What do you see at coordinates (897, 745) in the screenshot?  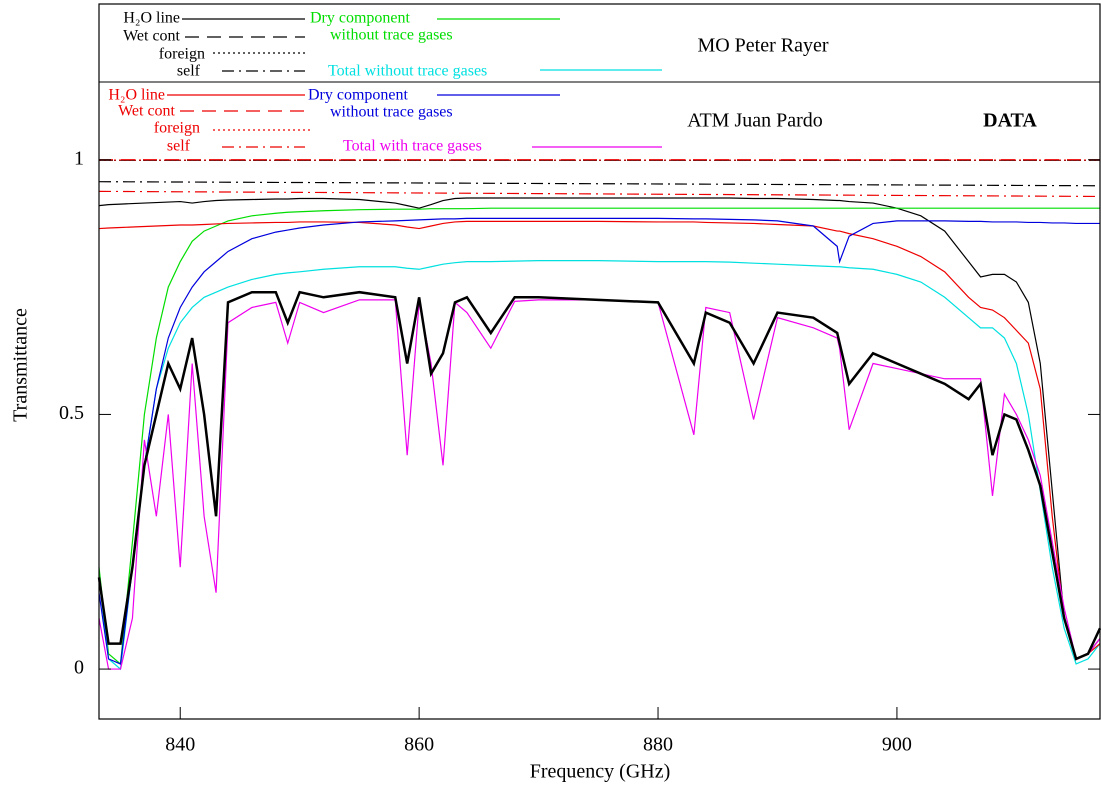 I see `x-tick-label: 900` at bounding box center [897, 745].